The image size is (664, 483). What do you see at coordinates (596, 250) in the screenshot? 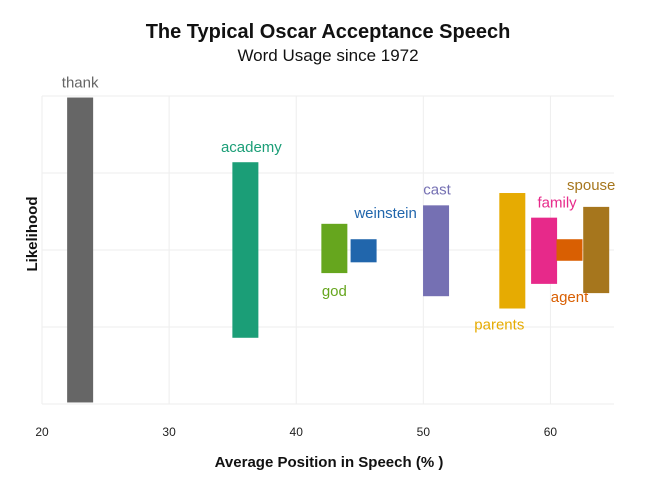
I see `bar-spouse` at bounding box center [596, 250].